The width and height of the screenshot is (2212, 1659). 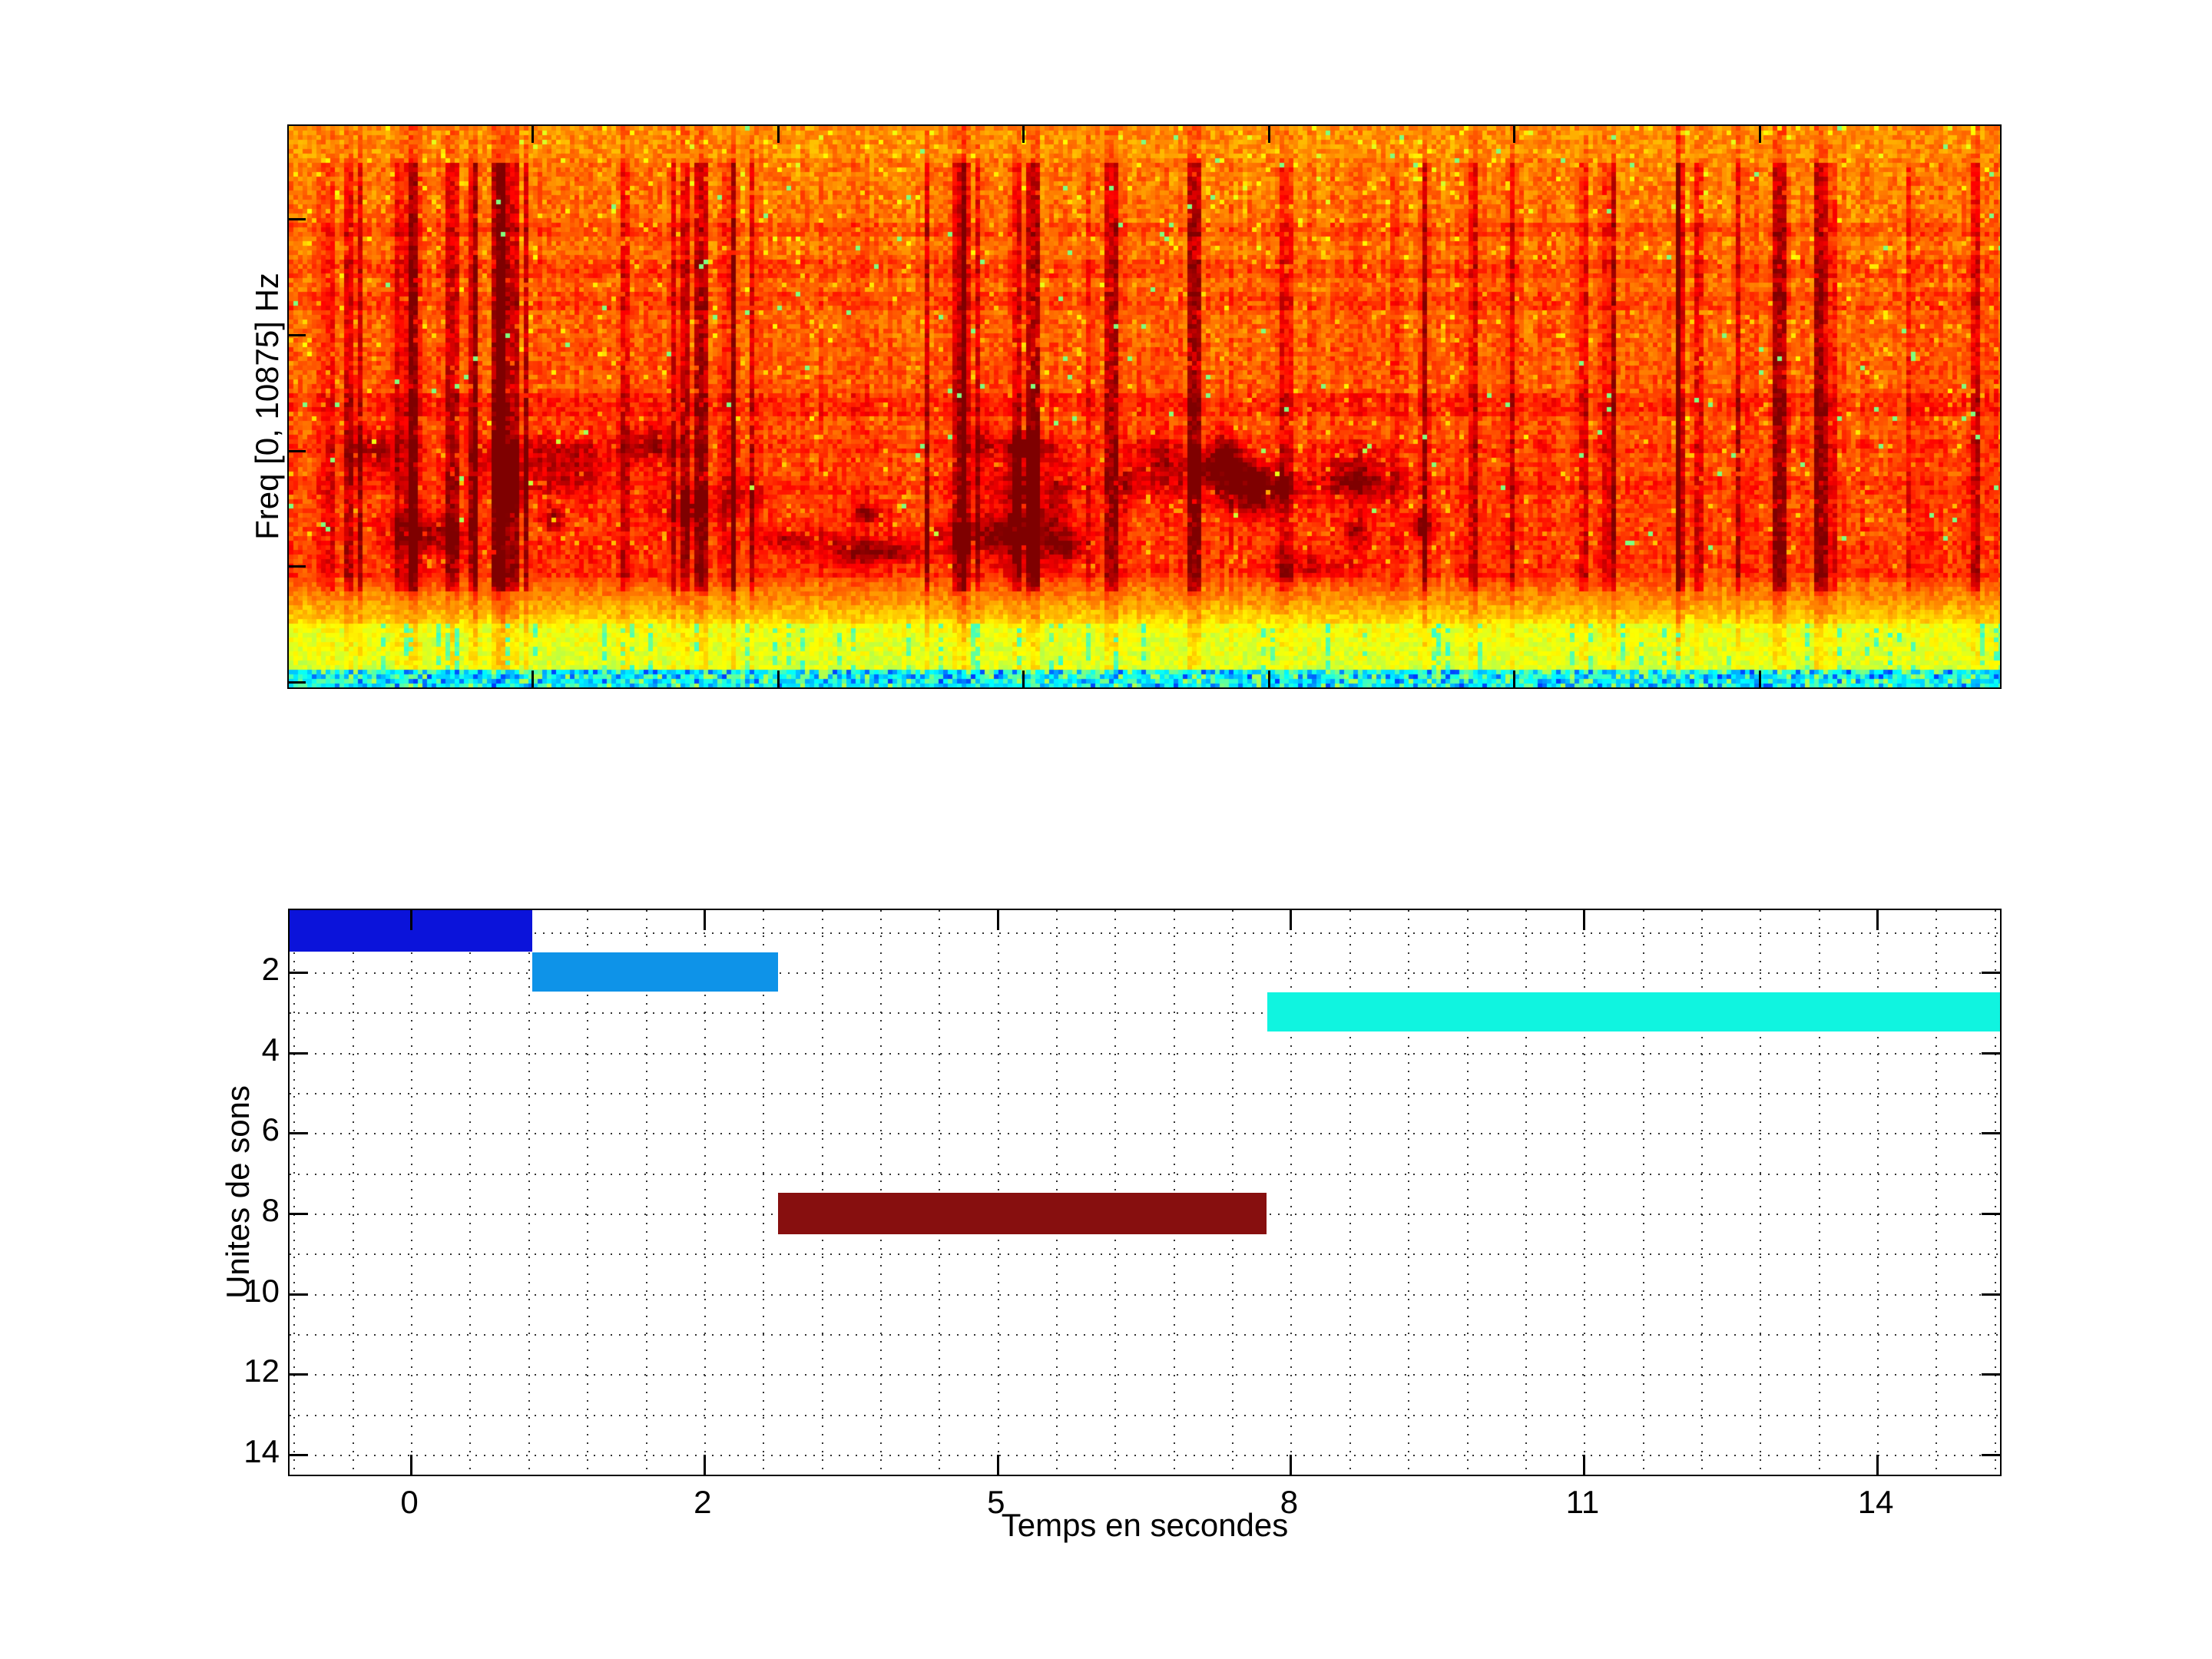 I want to click on y-tick-label: 8, so click(x=270, y=1209).